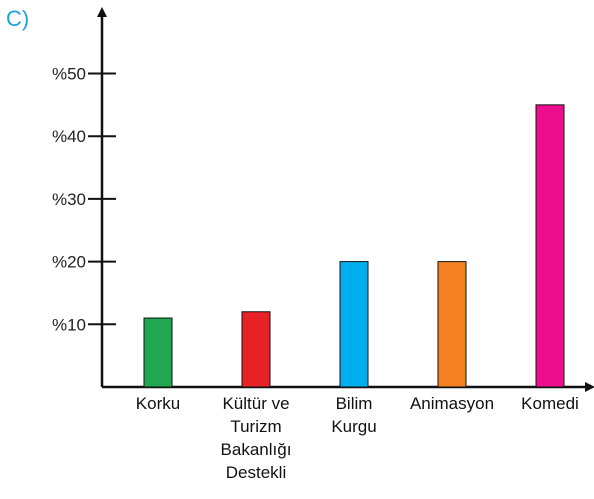  I want to click on x-category-label: Bilim, so click(354, 403).